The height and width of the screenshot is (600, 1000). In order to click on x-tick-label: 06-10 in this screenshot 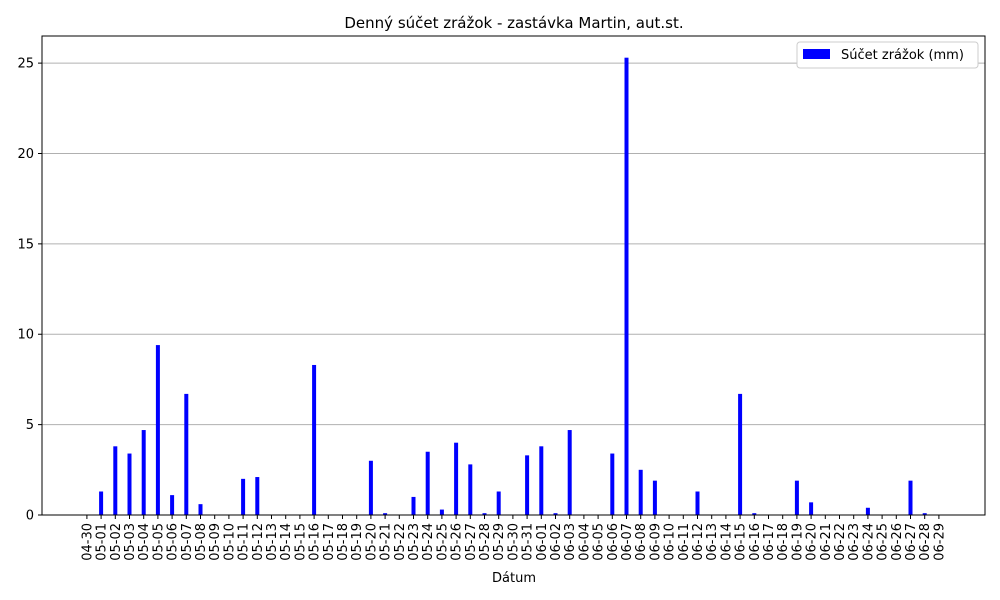, I will do `click(670, 542)`.